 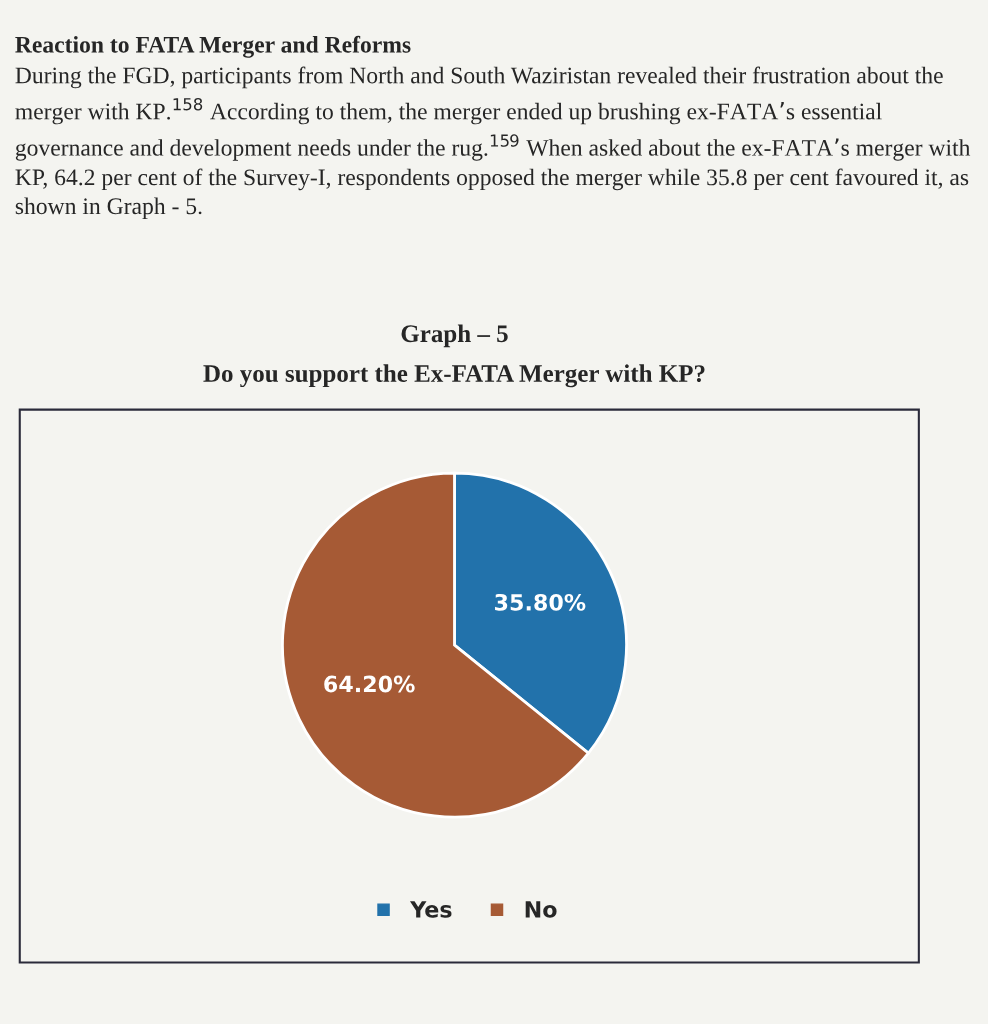 What do you see at coordinates (493, 142) in the screenshot?
I see `text: During the FGD, participants from North and South Waziristan revealed their frustration about the merger with KP.$^{158}$ According to them, the merger ended up brushing ex-FATA’s essential governance and development needs under the rug.$^{159}$ When asked about the ex-FATA’s merger with KP, 64.2 per cent of the Survey-I, respondents opposed the merger while 35.8 per cent favoured it, as shown in Graph - 5.` at bounding box center [493, 142].